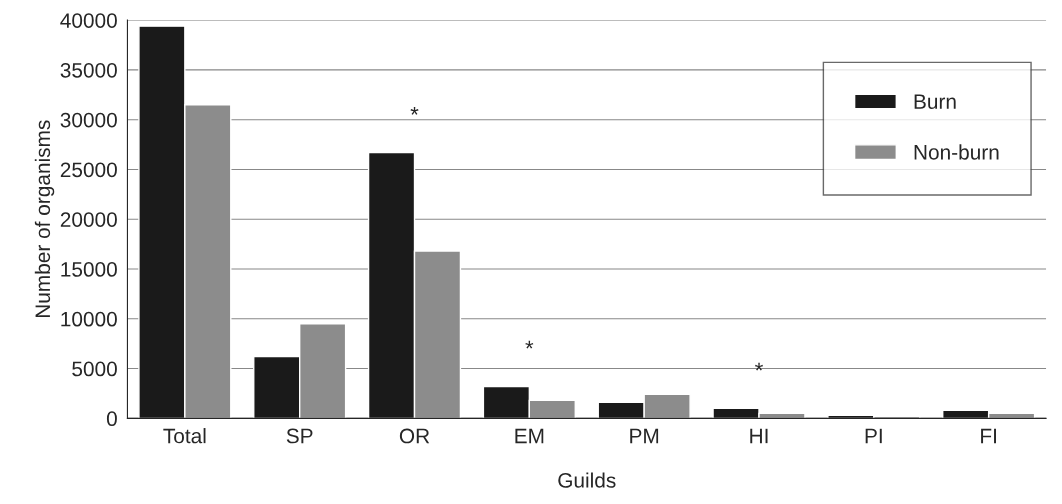 Image resolution: width=1062 pixels, height=504 pixels. I want to click on y-tick-label: 5000, so click(94, 369).